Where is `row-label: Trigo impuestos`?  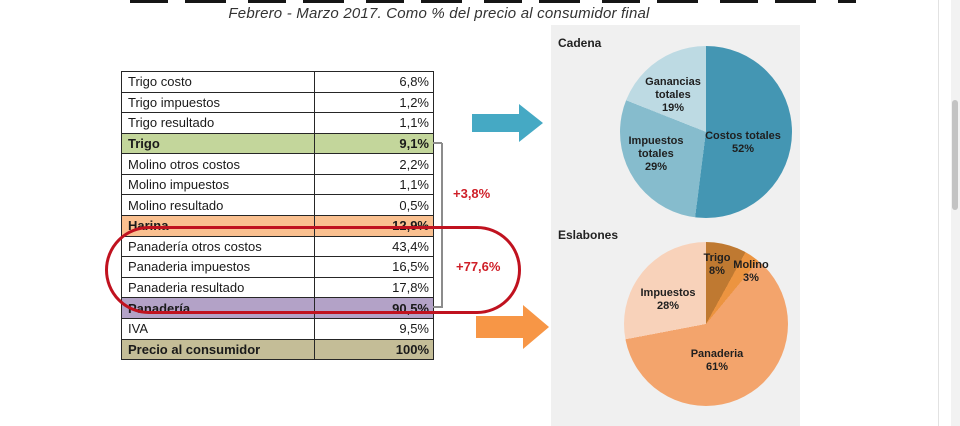
row-label: Trigo impuestos is located at coordinates (218, 102).